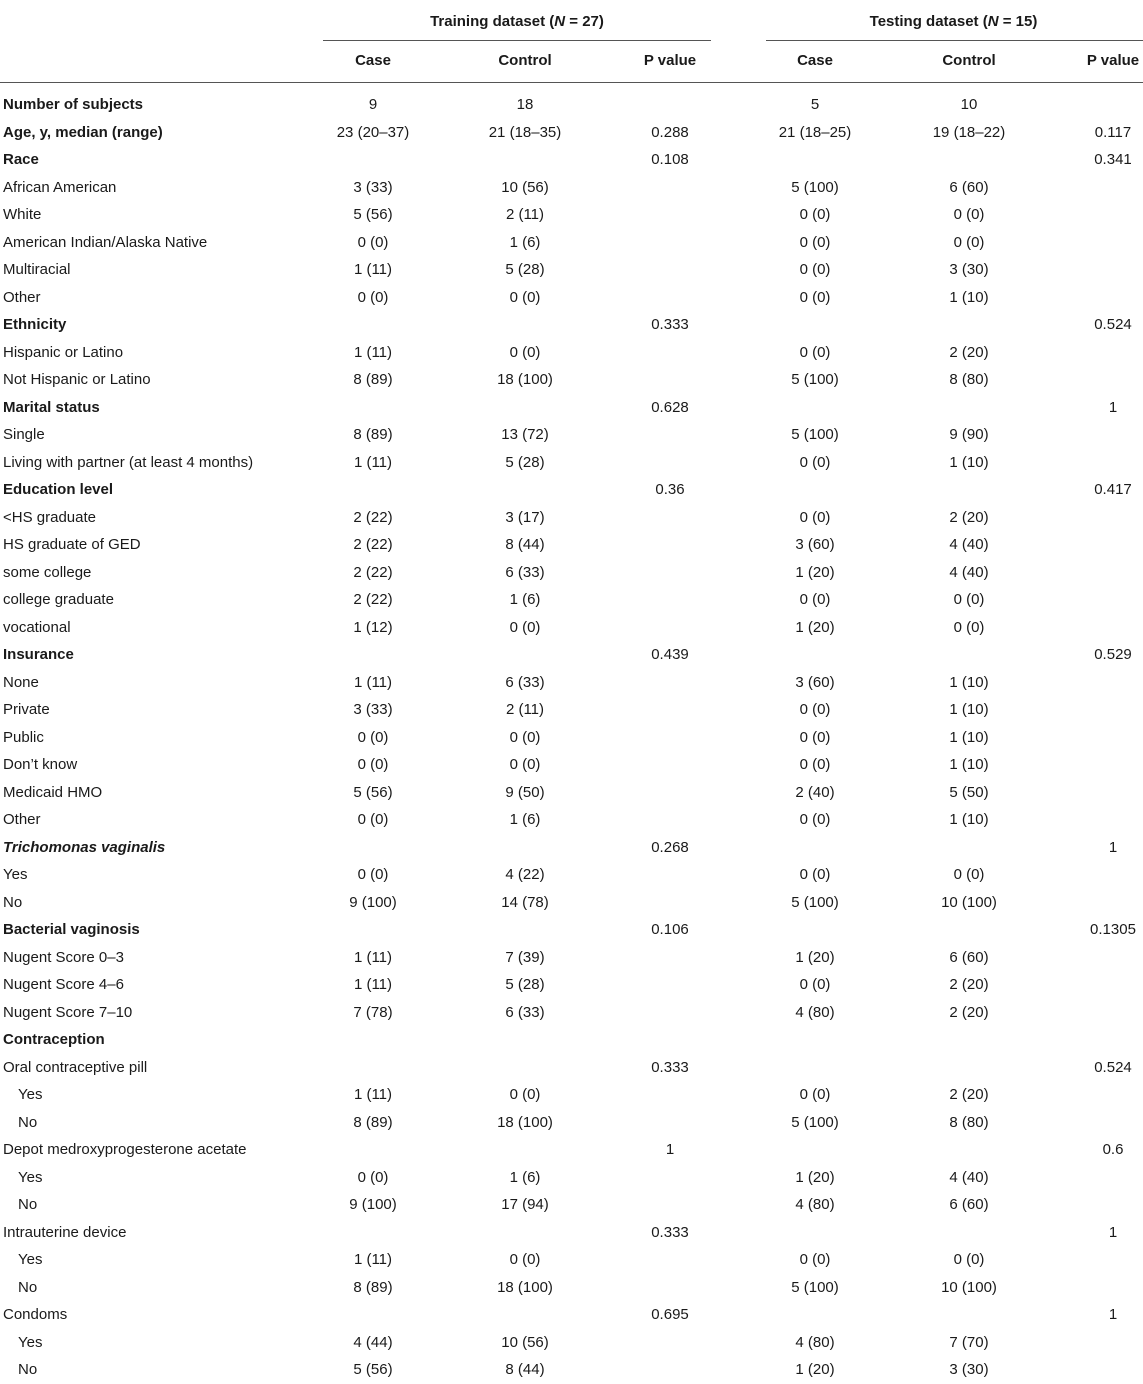 The height and width of the screenshot is (1384, 1143). What do you see at coordinates (105, 242) in the screenshot?
I see `row-label: American Indian/Alaska Native` at bounding box center [105, 242].